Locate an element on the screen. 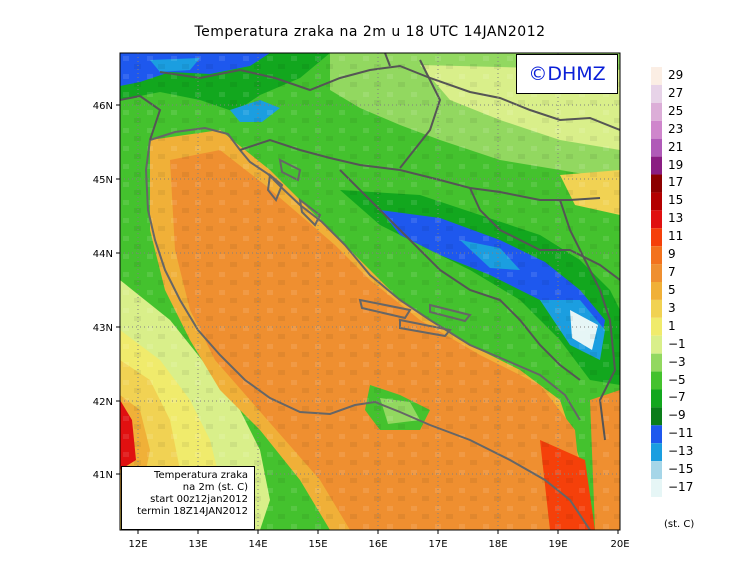 Image resolution: width=740 pixels, height=582 pixels. colorbar-label: −13 is located at coordinates (681, 451).